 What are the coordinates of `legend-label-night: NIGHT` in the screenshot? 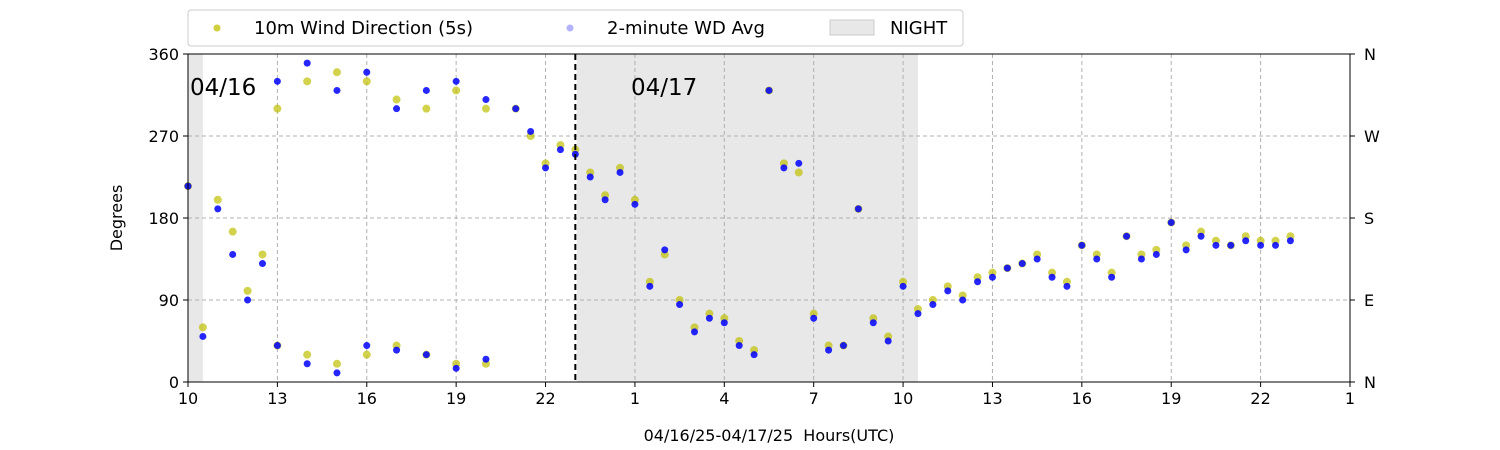 It's located at (919, 28).